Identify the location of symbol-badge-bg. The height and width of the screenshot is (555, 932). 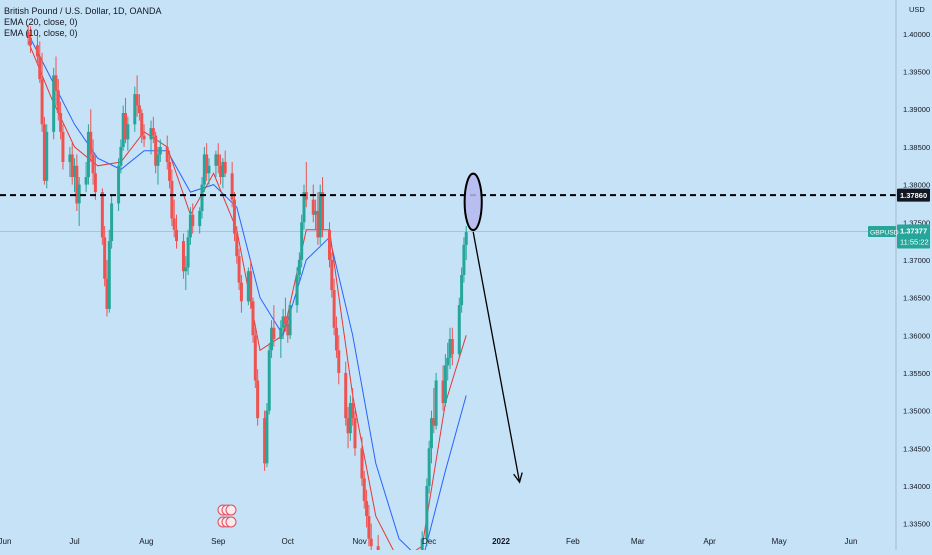
(882, 232).